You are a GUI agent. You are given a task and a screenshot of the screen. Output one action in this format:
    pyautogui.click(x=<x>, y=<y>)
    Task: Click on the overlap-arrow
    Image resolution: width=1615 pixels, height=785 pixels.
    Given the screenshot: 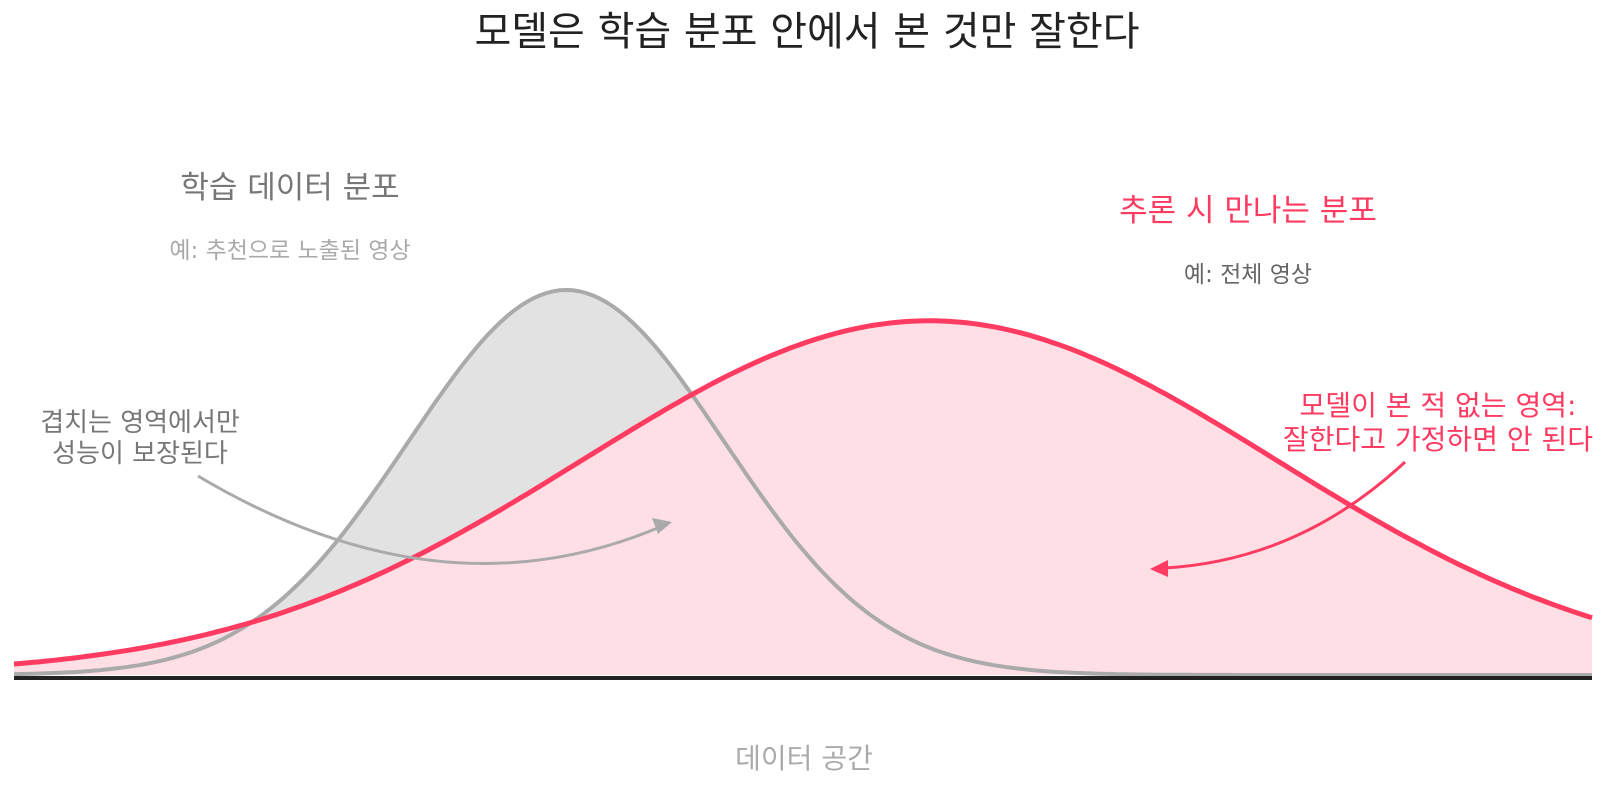 What is the action you would take?
    pyautogui.click(x=429, y=519)
    